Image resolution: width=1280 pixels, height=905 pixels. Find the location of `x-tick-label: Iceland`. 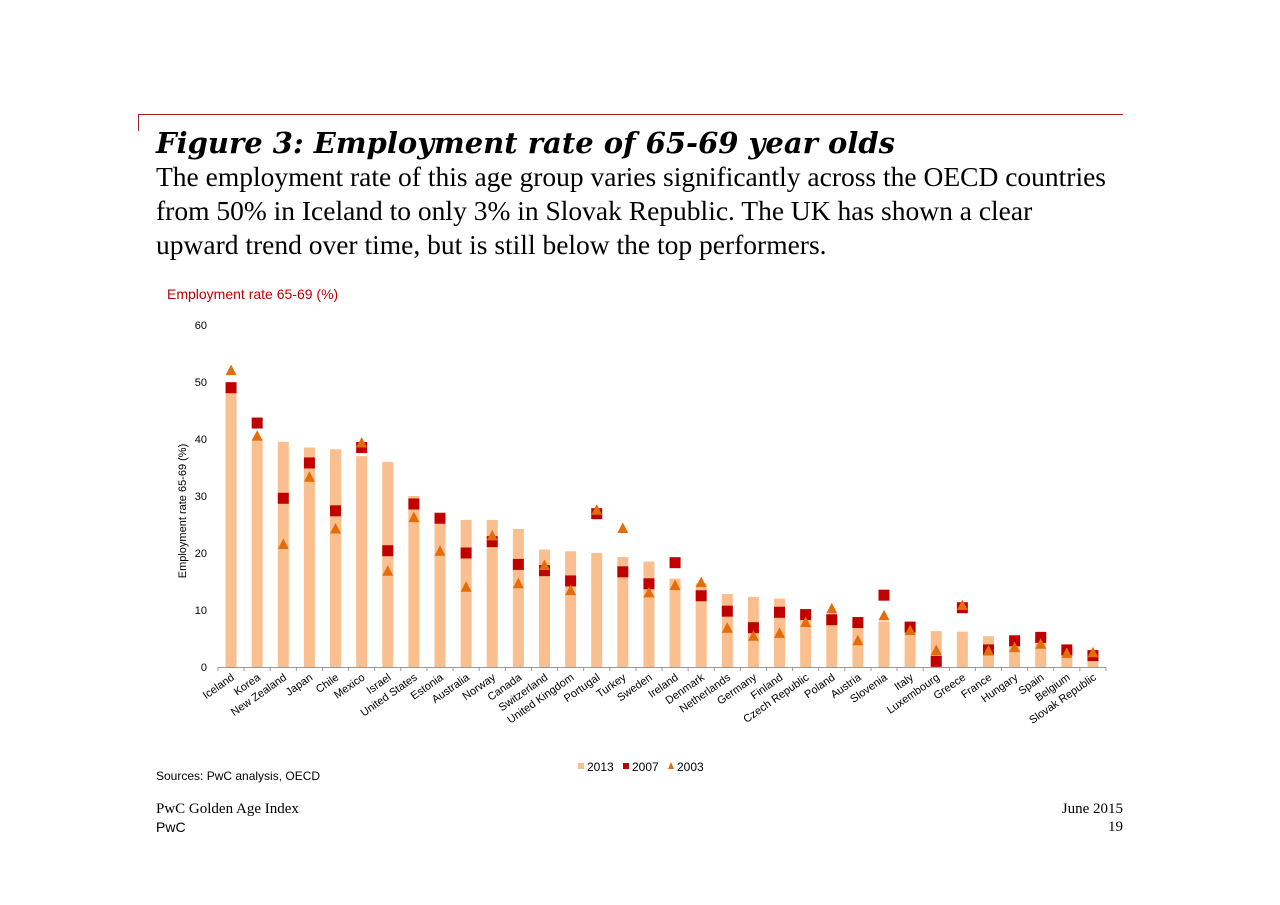

x-tick-label: Iceland is located at coordinates (219, 687).